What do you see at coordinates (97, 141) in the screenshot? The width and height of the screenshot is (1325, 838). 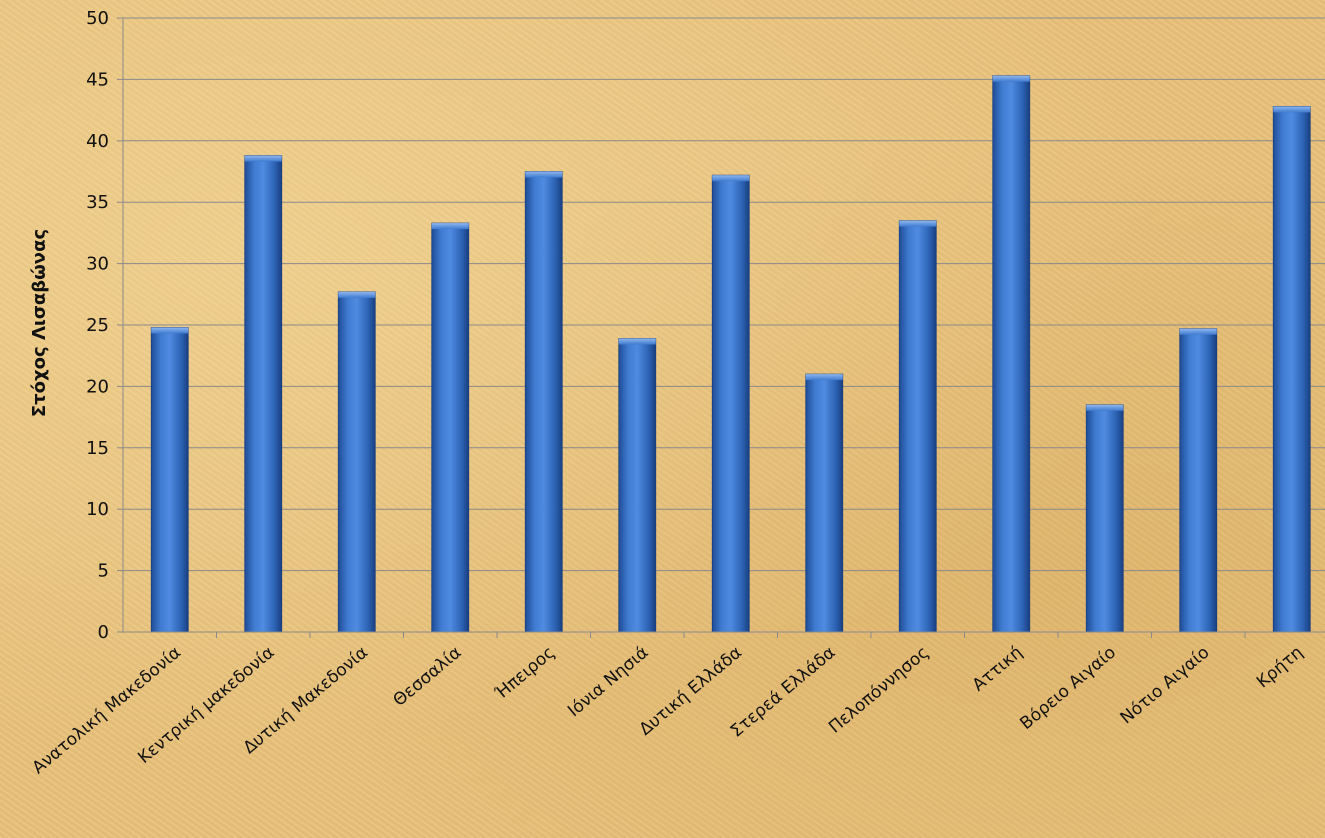 I see `y-tick-label: 40` at bounding box center [97, 141].